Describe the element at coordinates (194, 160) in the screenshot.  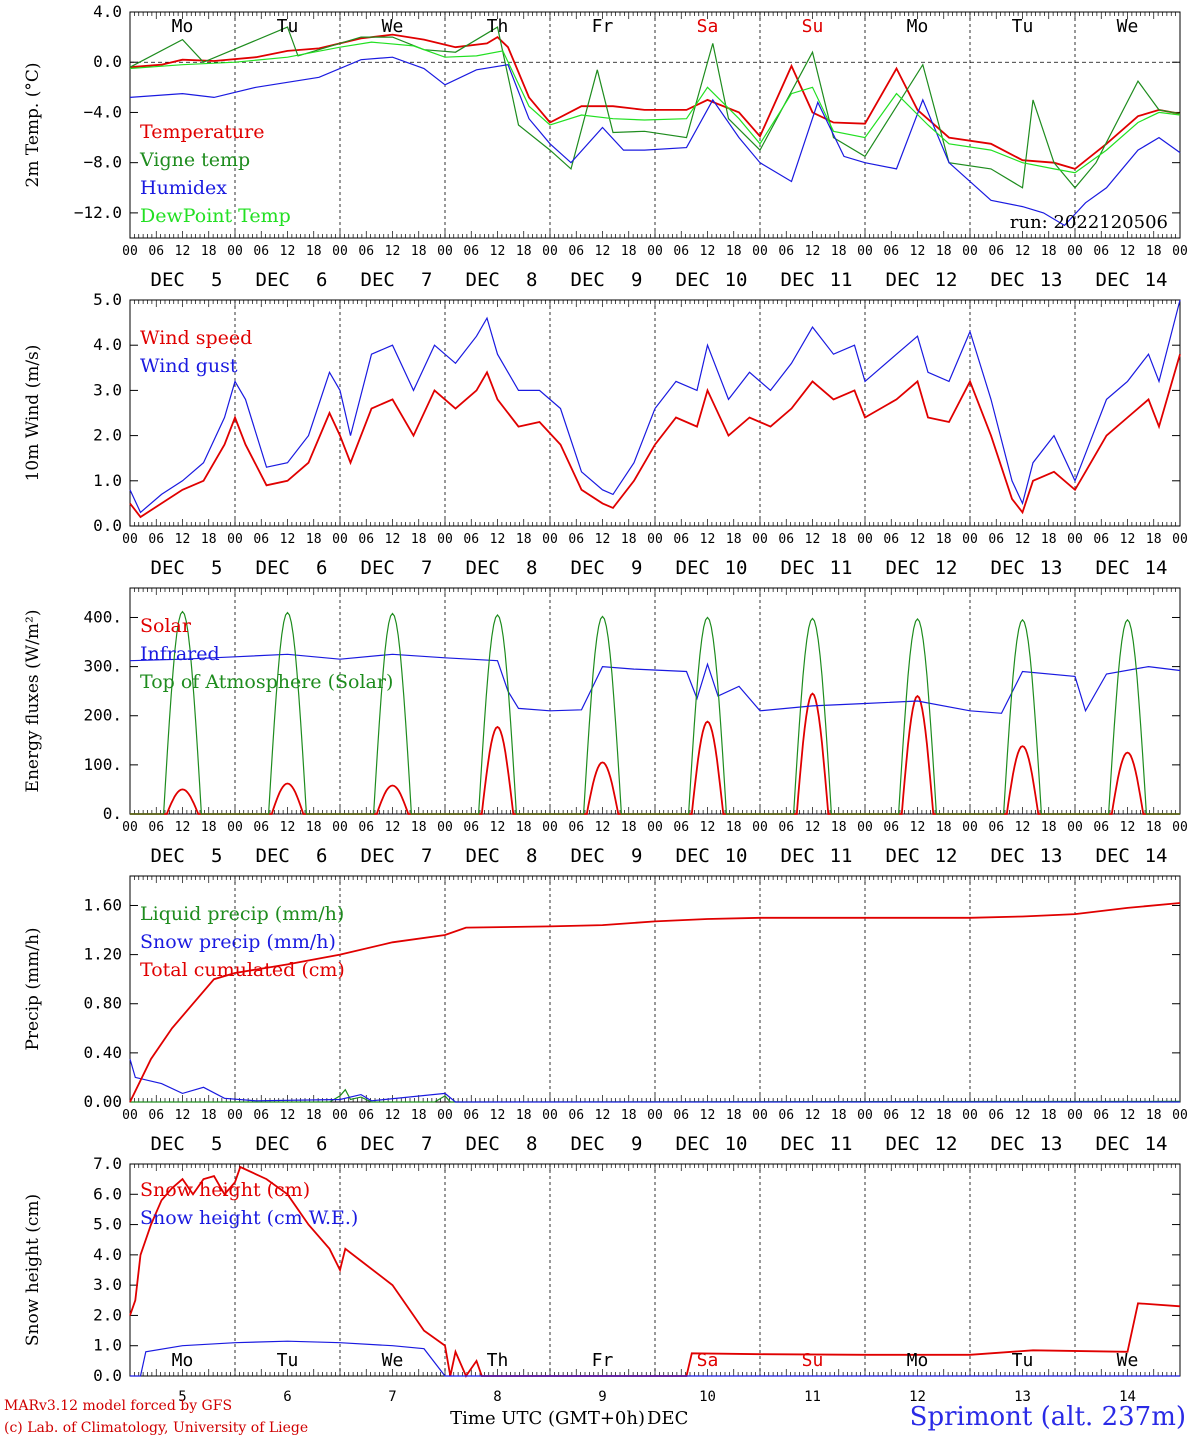
I see `legend-entry: Vigne temp` at that location.